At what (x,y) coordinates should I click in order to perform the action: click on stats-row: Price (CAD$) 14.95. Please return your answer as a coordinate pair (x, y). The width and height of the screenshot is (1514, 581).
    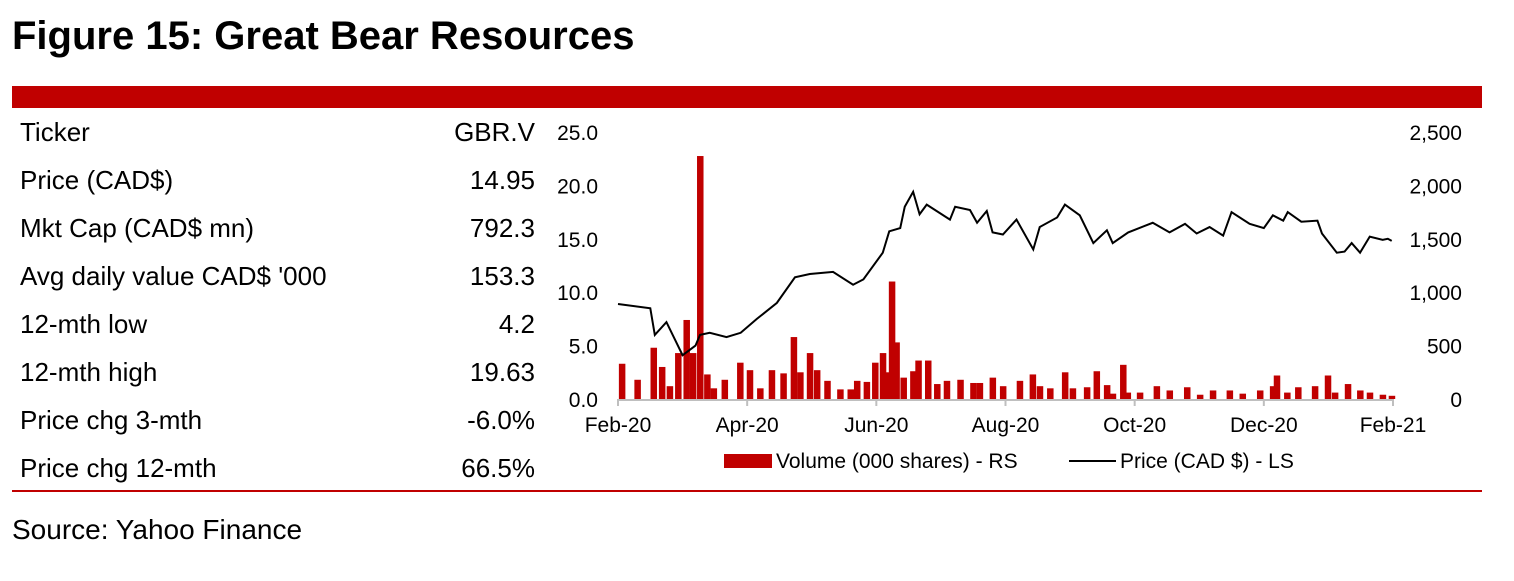
    Looking at the image, I should click on (277, 180).